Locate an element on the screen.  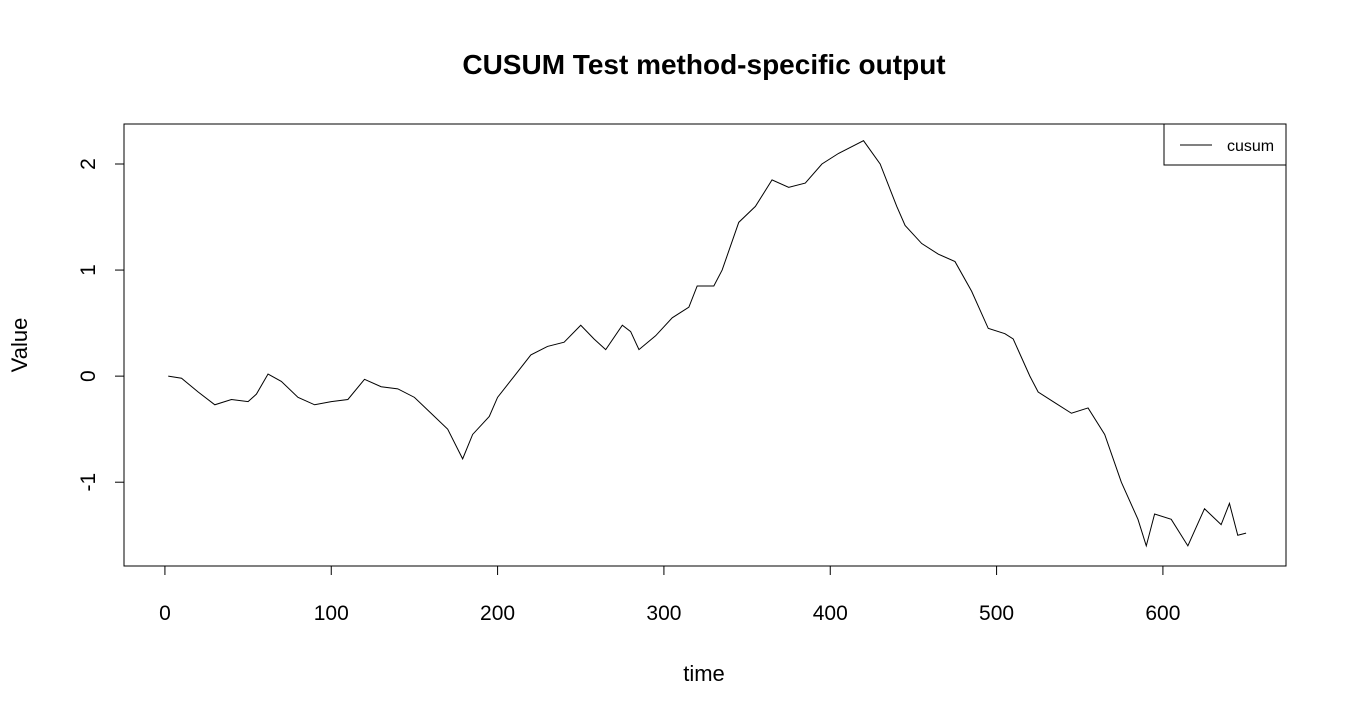
y-tick-label: 0 is located at coordinates (88, 376).